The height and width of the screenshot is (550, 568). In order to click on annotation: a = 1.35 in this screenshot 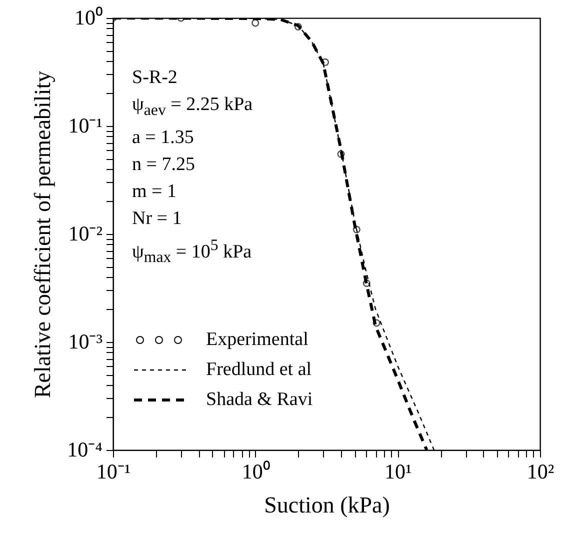, I will do `click(163, 138)`.